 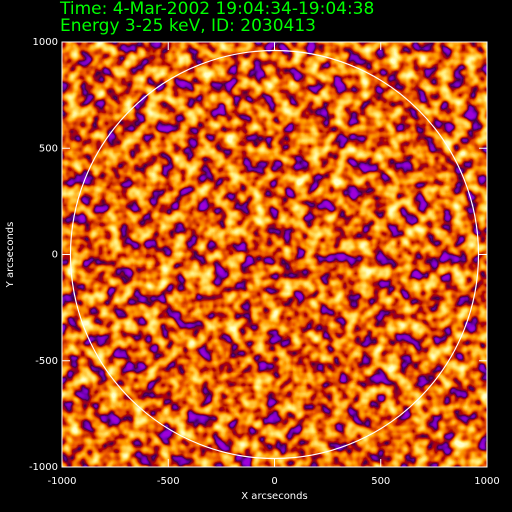 What do you see at coordinates (216, 9) in the screenshot?
I see `title: Time: 4-Mar-2002 19:04:34-19:04:38` at bounding box center [216, 9].